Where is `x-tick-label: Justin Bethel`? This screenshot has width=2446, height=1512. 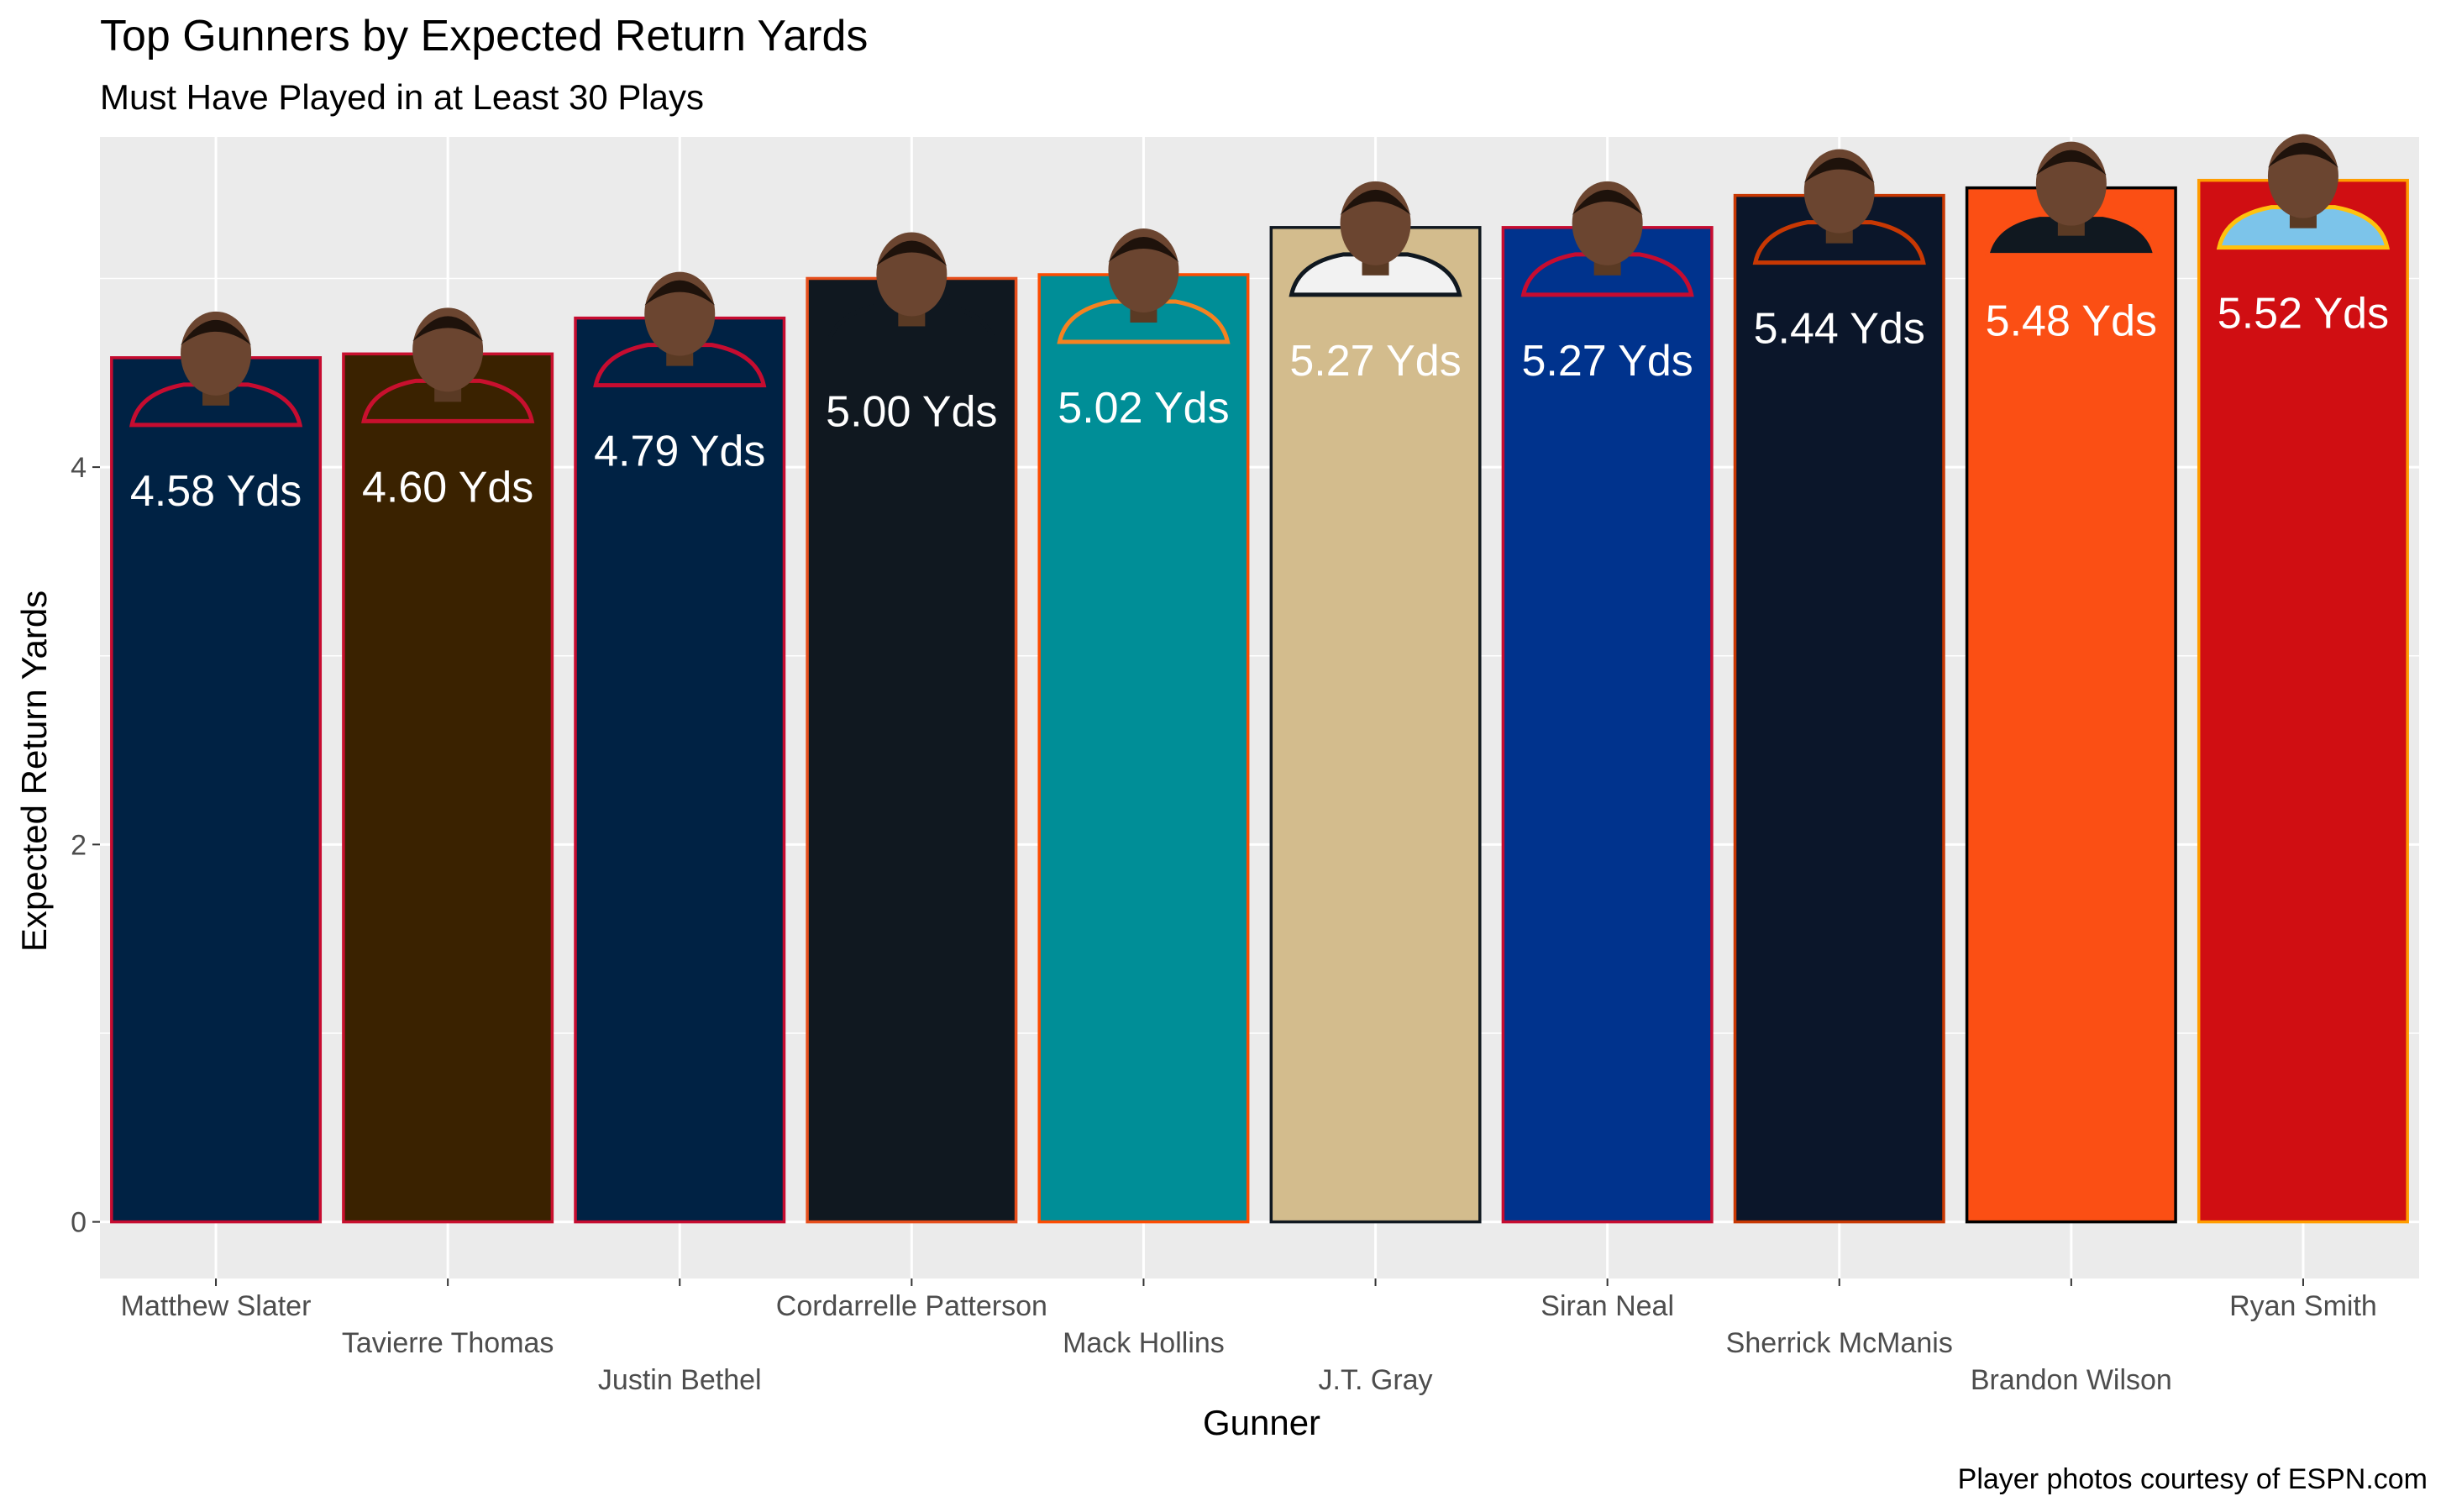 x-tick-label: Justin Bethel is located at coordinates (680, 1380).